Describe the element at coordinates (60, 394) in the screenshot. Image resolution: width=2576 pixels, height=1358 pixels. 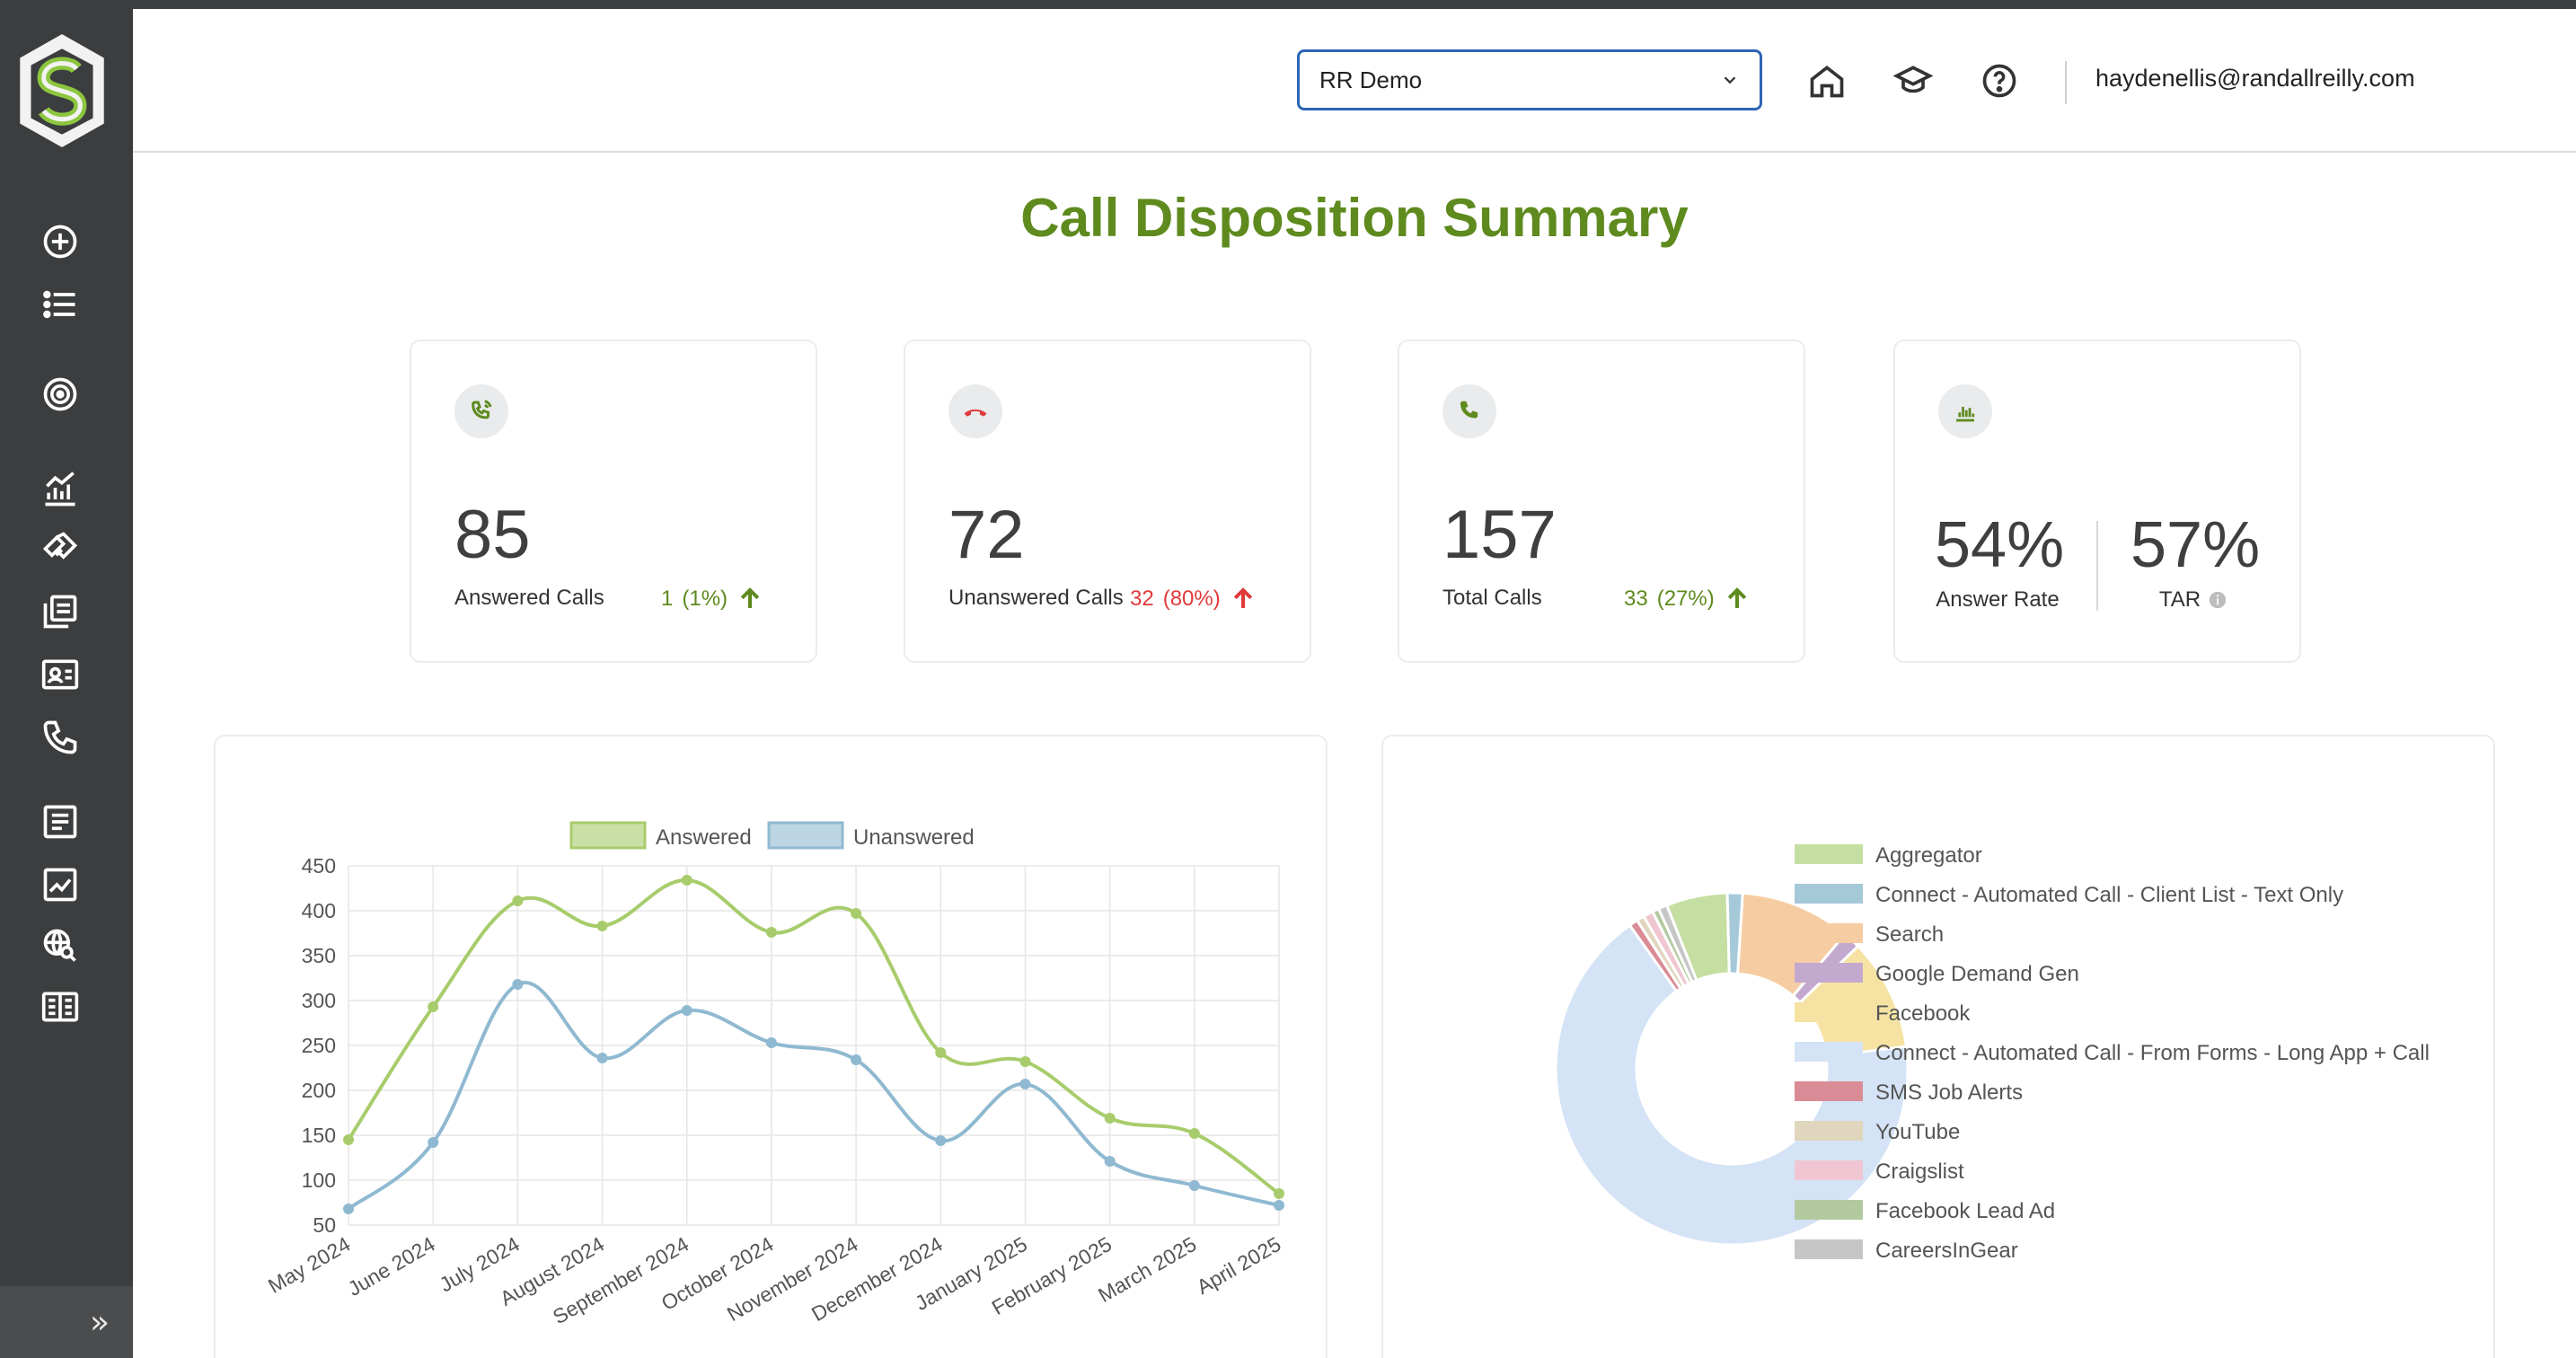
I see `target-icon` at that location.